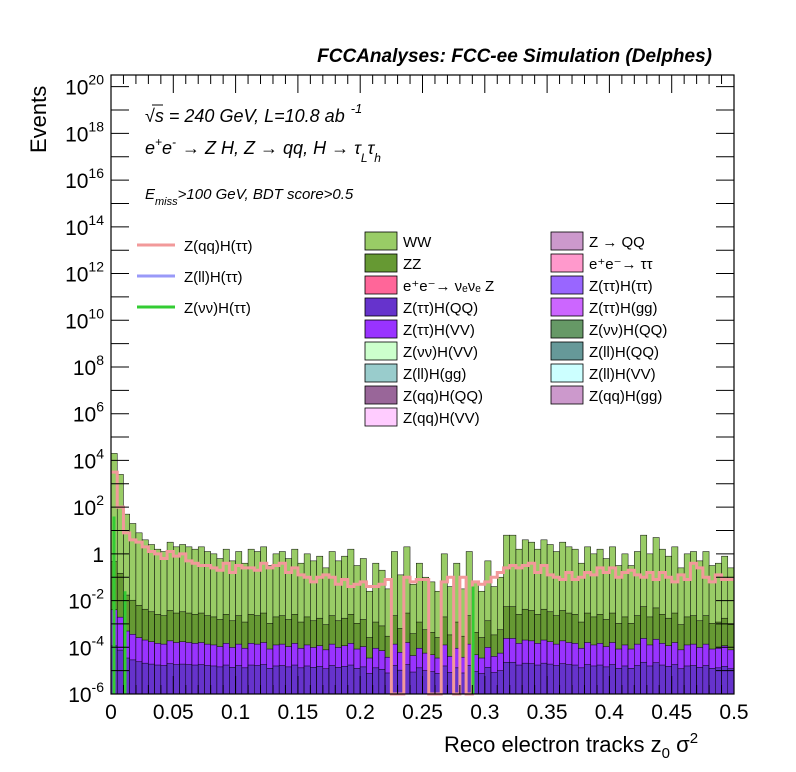 The width and height of the screenshot is (796, 772). Describe the element at coordinates (625, 396) in the screenshot. I see `legend-label: Z(qq)H(gg)` at that location.